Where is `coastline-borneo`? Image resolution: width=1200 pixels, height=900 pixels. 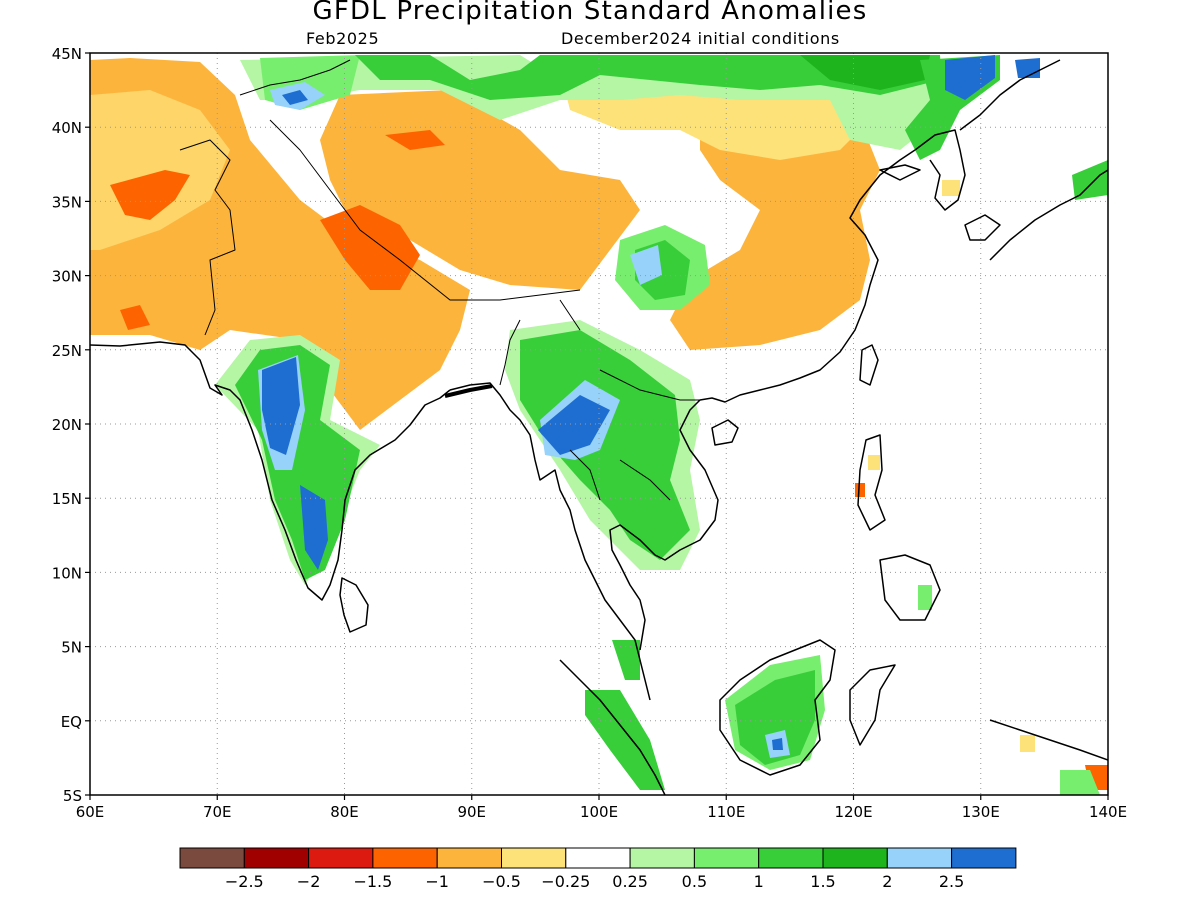 coastline-borneo is located at coordinates (777, 707).